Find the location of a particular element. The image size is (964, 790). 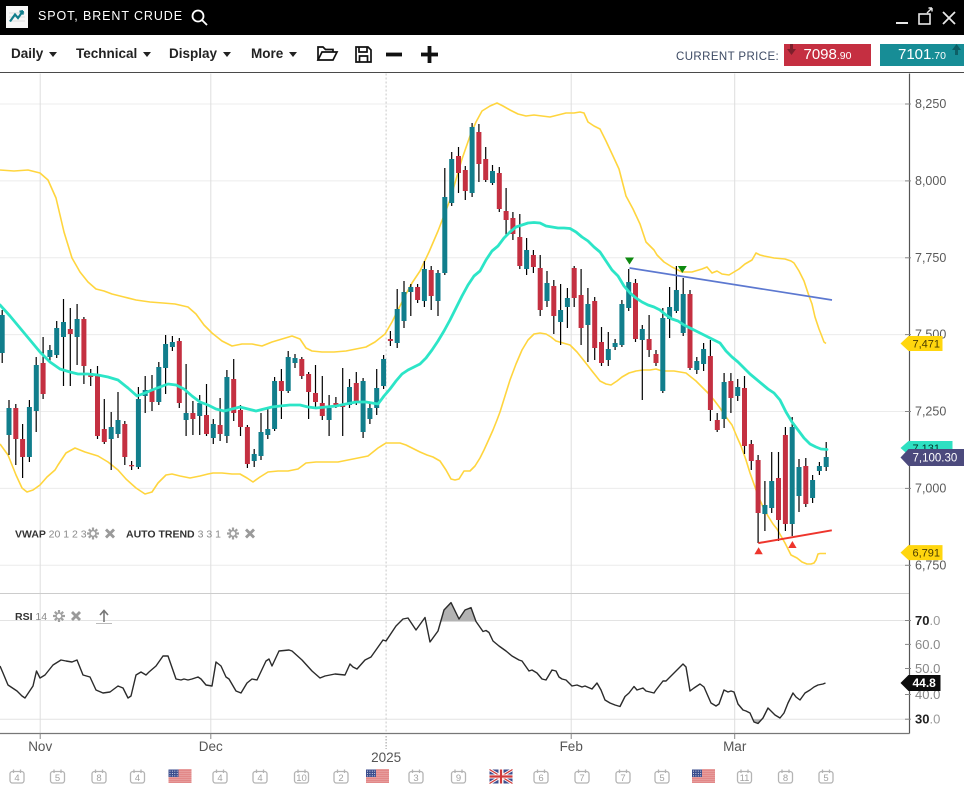

svg-text: Nov is located at coordinates (40, 746).